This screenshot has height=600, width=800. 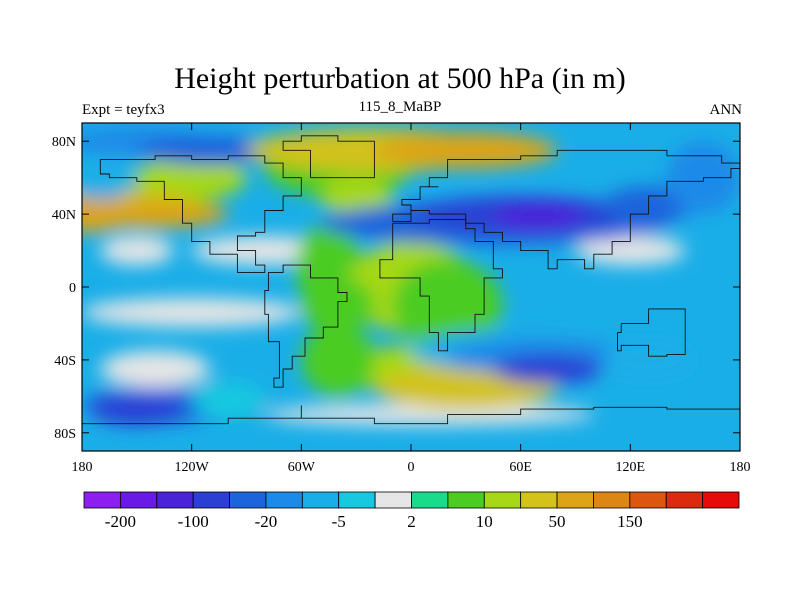 I want to click on colorbar-label: 150, so click(x=630, y=521).